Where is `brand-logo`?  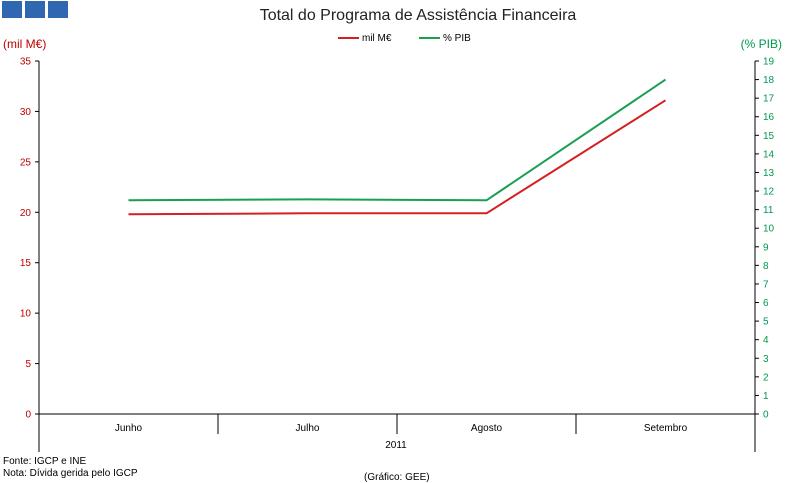 brand-logo is located at coordinates (35, 9).